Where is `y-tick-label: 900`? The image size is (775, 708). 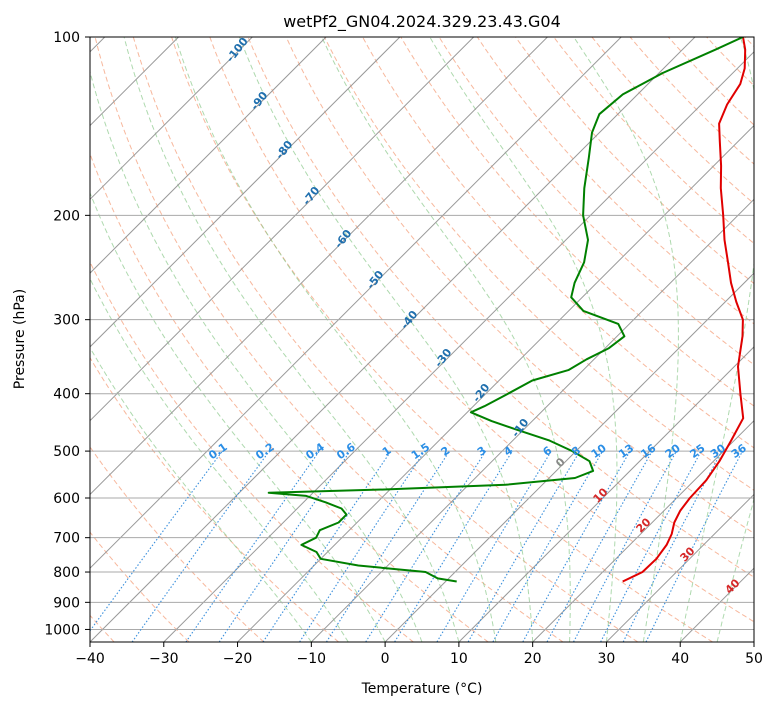 y-tick-label: 900 is located at coordinates (66, 603).